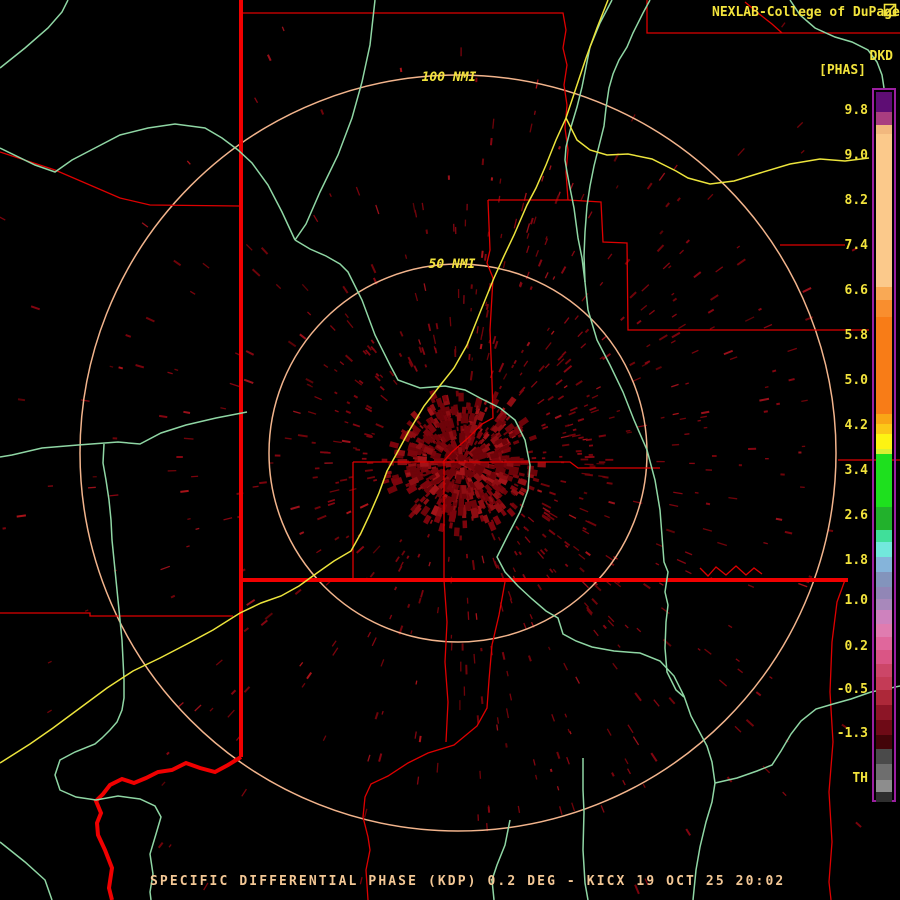 Image resolution: width=900 pixels, height=900 pixels. What do you see at coordinates (852, 733) in the screenshot?
I see `colorbar-scale-value: -1.3` at bounding box center [852, 733].